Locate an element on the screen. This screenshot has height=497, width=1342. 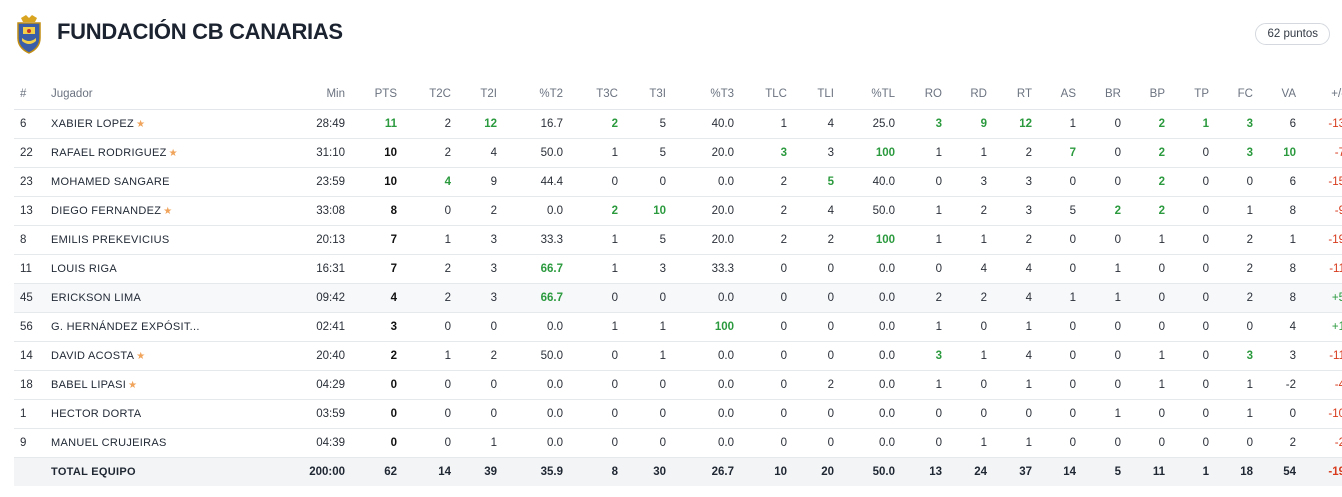
column-header-p2: %T2 is located at coordinates (534, 94).